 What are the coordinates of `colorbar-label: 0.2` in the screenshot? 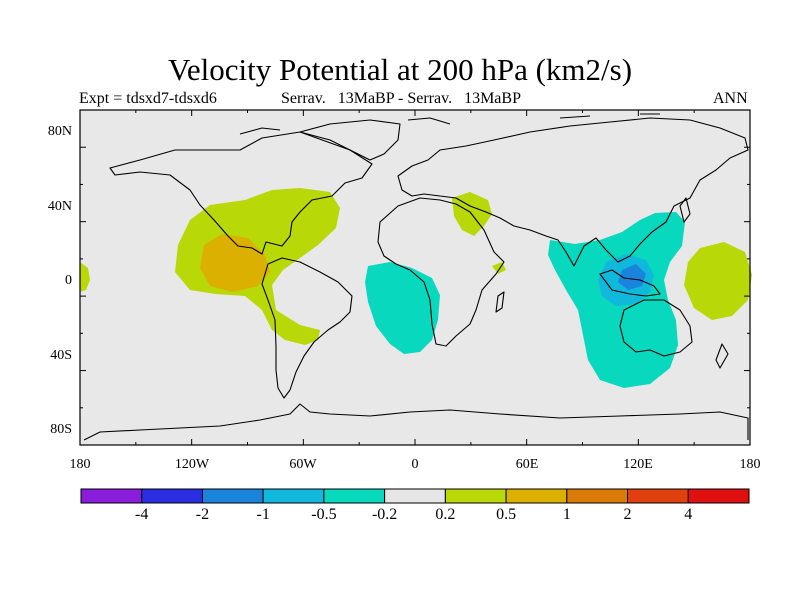 It's located at (445, 514).